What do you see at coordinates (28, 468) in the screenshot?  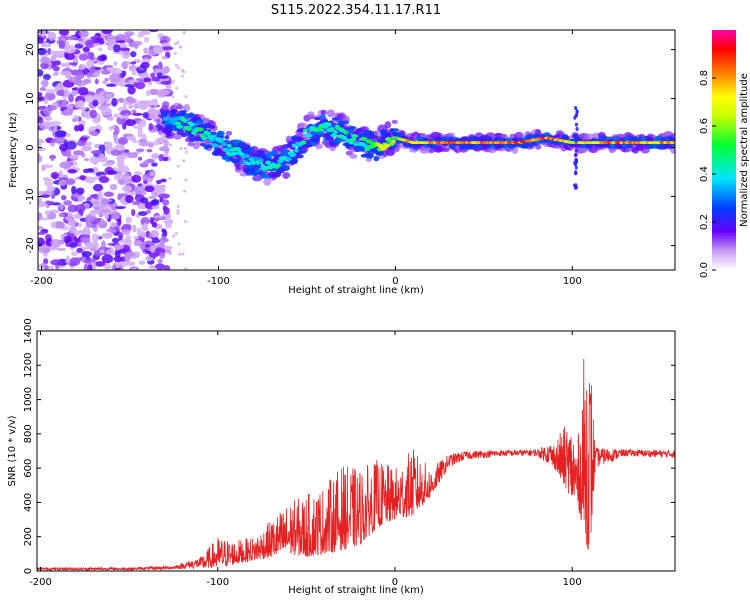 I see `snr-y-tick-label: 600` at bounding box center [28, 468].